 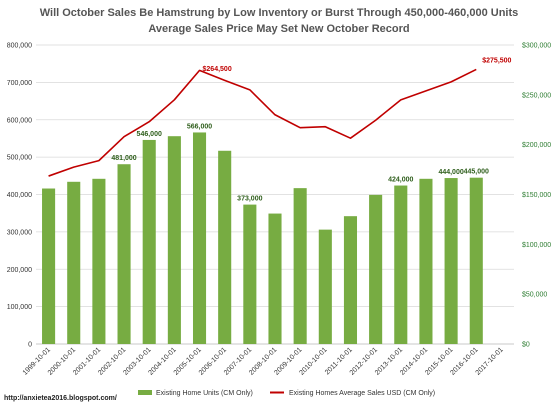 I want to click on y-tick-left: 500,000, so click(x=19, y=158).